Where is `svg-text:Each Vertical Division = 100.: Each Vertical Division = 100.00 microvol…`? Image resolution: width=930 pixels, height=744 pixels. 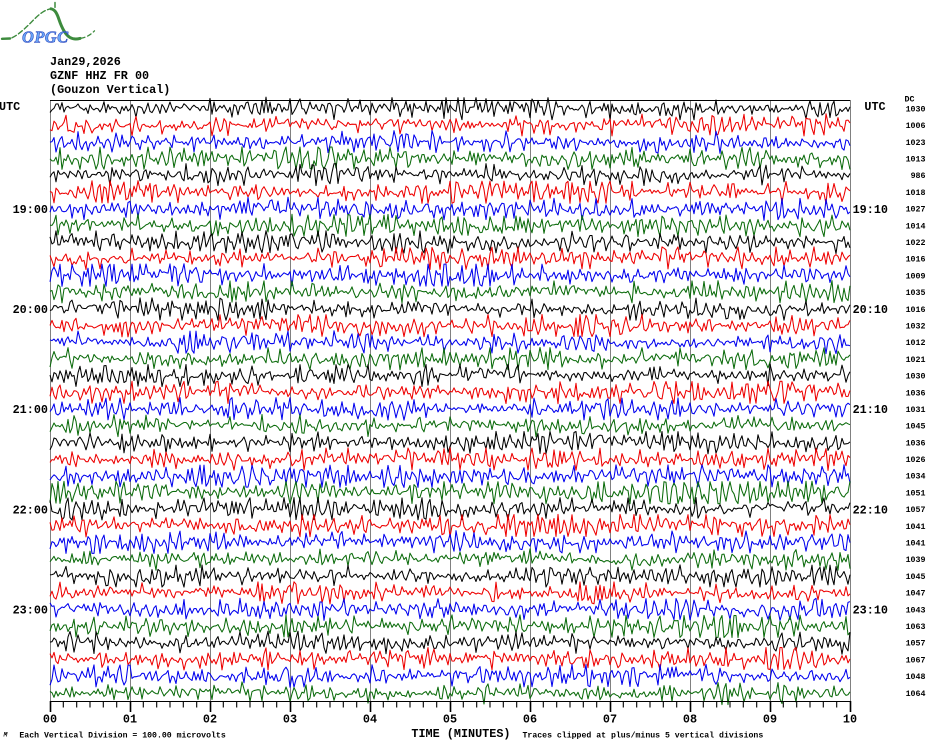 svg-text:Each Vertical Division = 100.: Each Vertical Division = 100.00 microvol… is located at coordinates (122, 735).